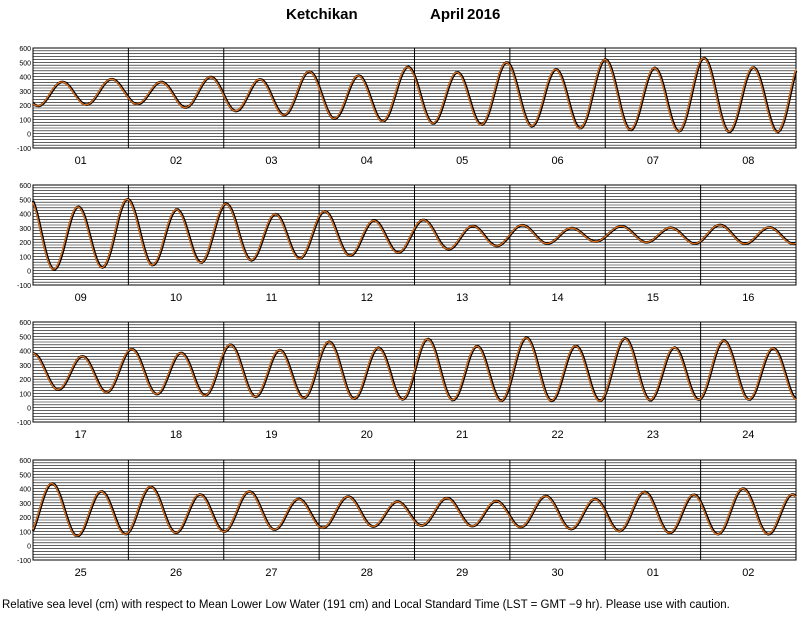  What do you see at coordinates (653, 298) in the screenshot?
I see `day-label: 15` at bounding box center [653, 298].